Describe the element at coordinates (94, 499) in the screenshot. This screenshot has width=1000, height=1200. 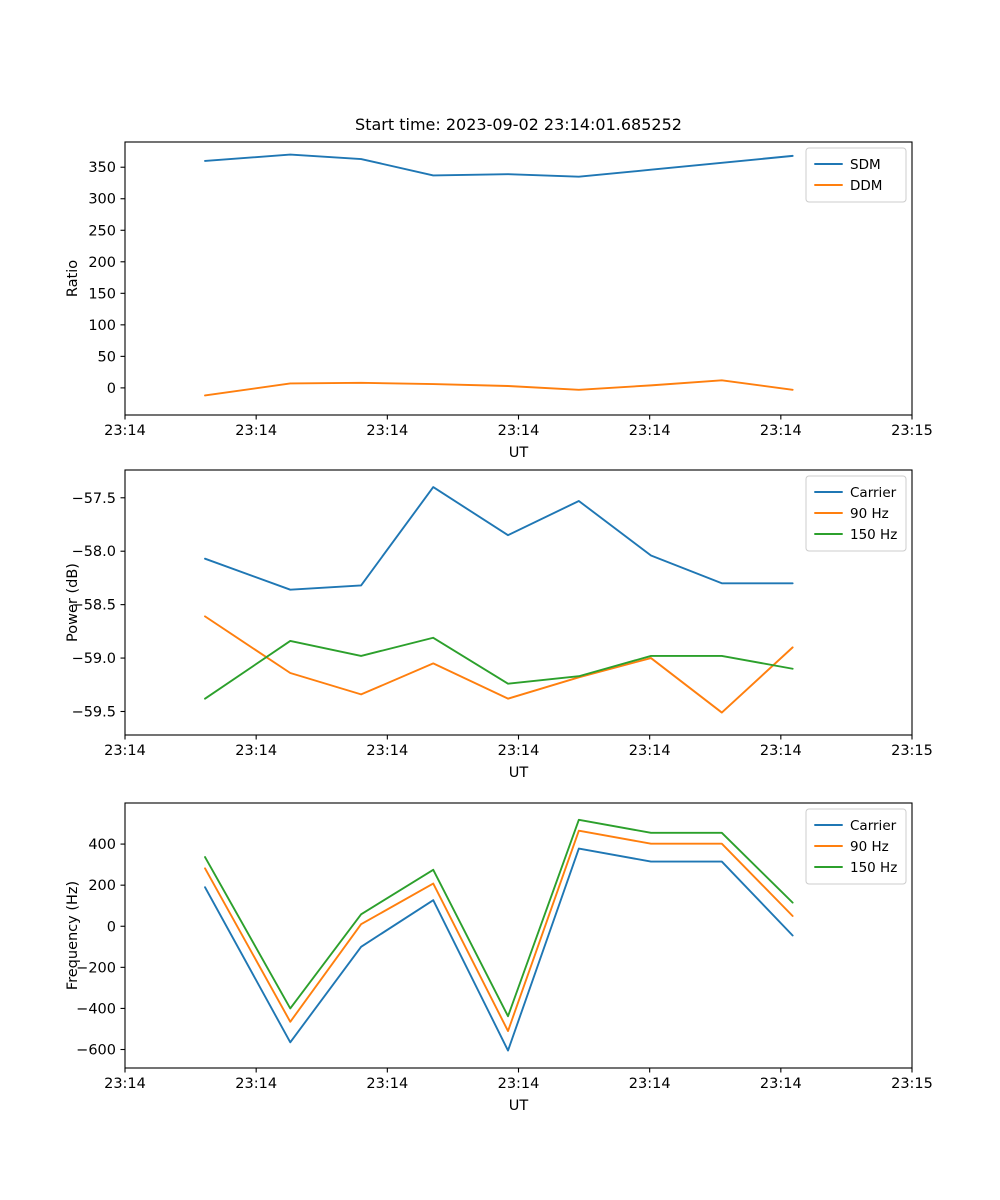
I see `y-tick-label: −57.5` at that location.